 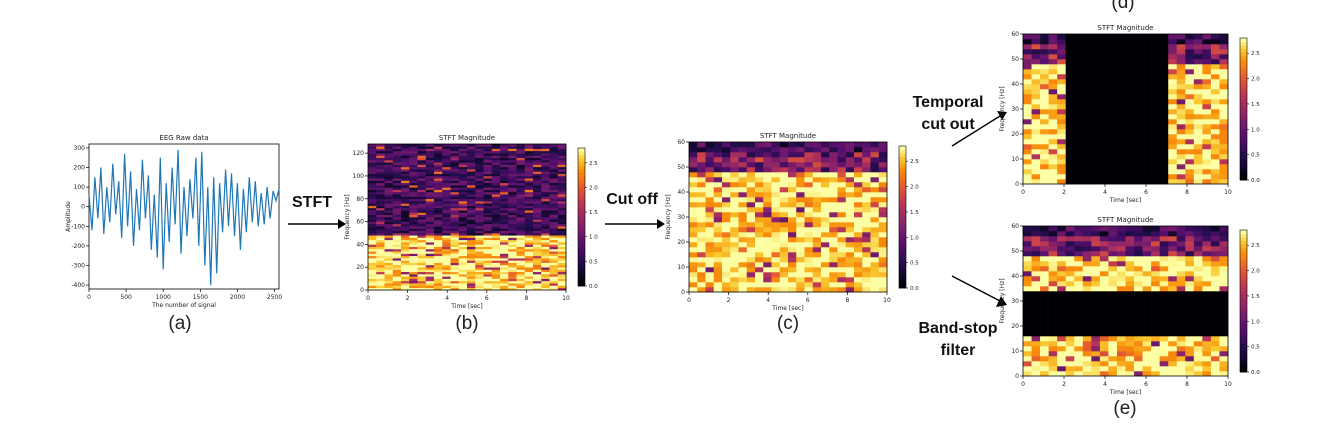 I want to click on y-tick-label: 40, so click(x=1015, y=84).